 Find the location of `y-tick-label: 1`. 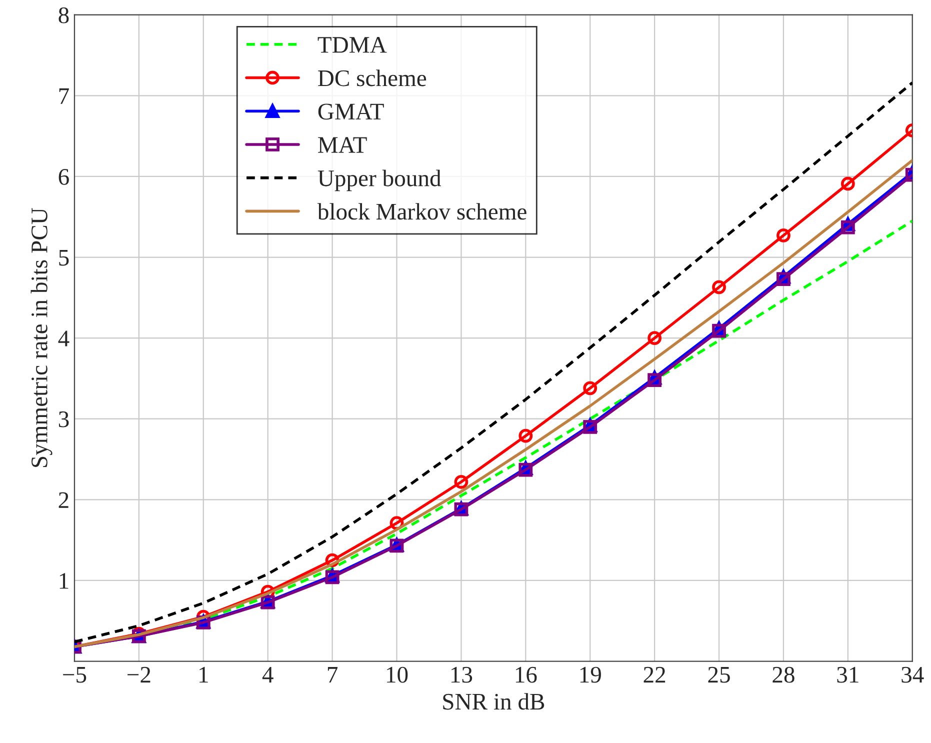

y-tick-label: 1 is located at coordinates (64, 581).